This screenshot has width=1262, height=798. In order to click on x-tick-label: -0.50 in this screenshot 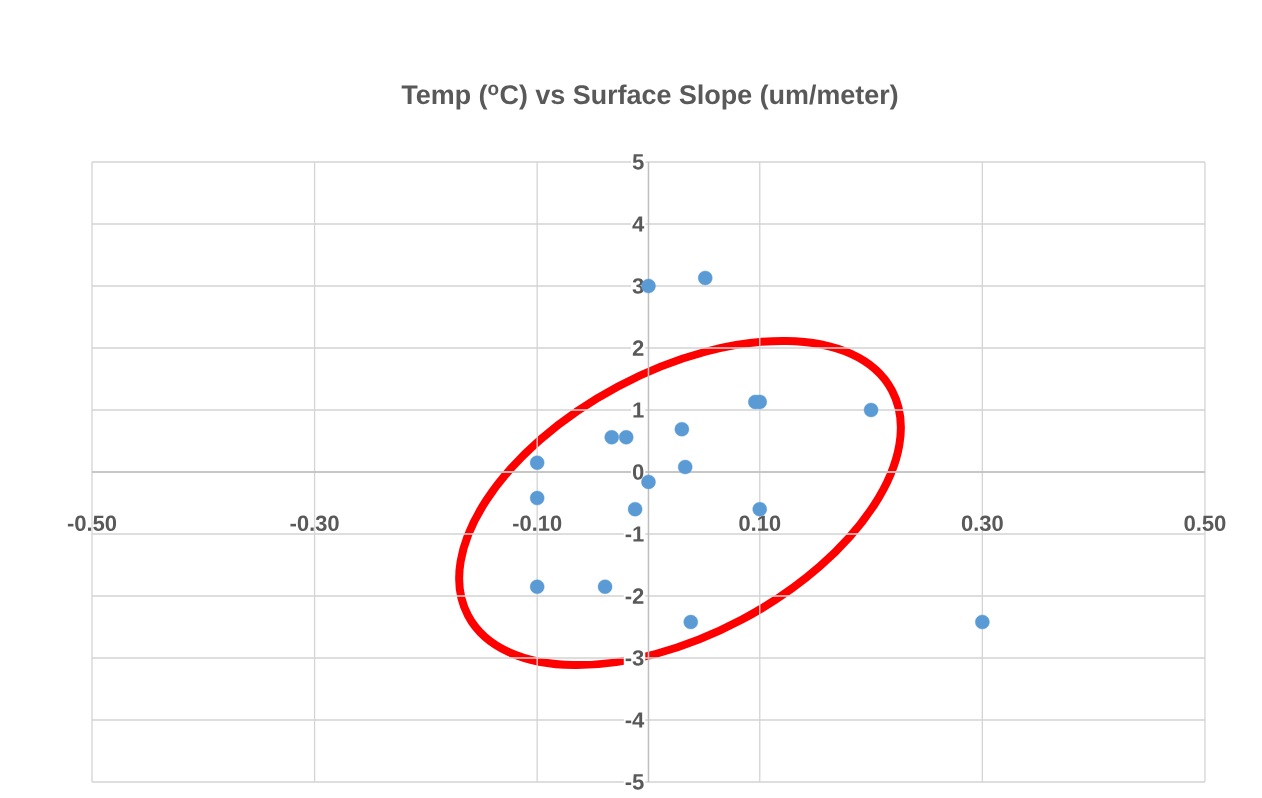, I will do `click(92, 523)`.